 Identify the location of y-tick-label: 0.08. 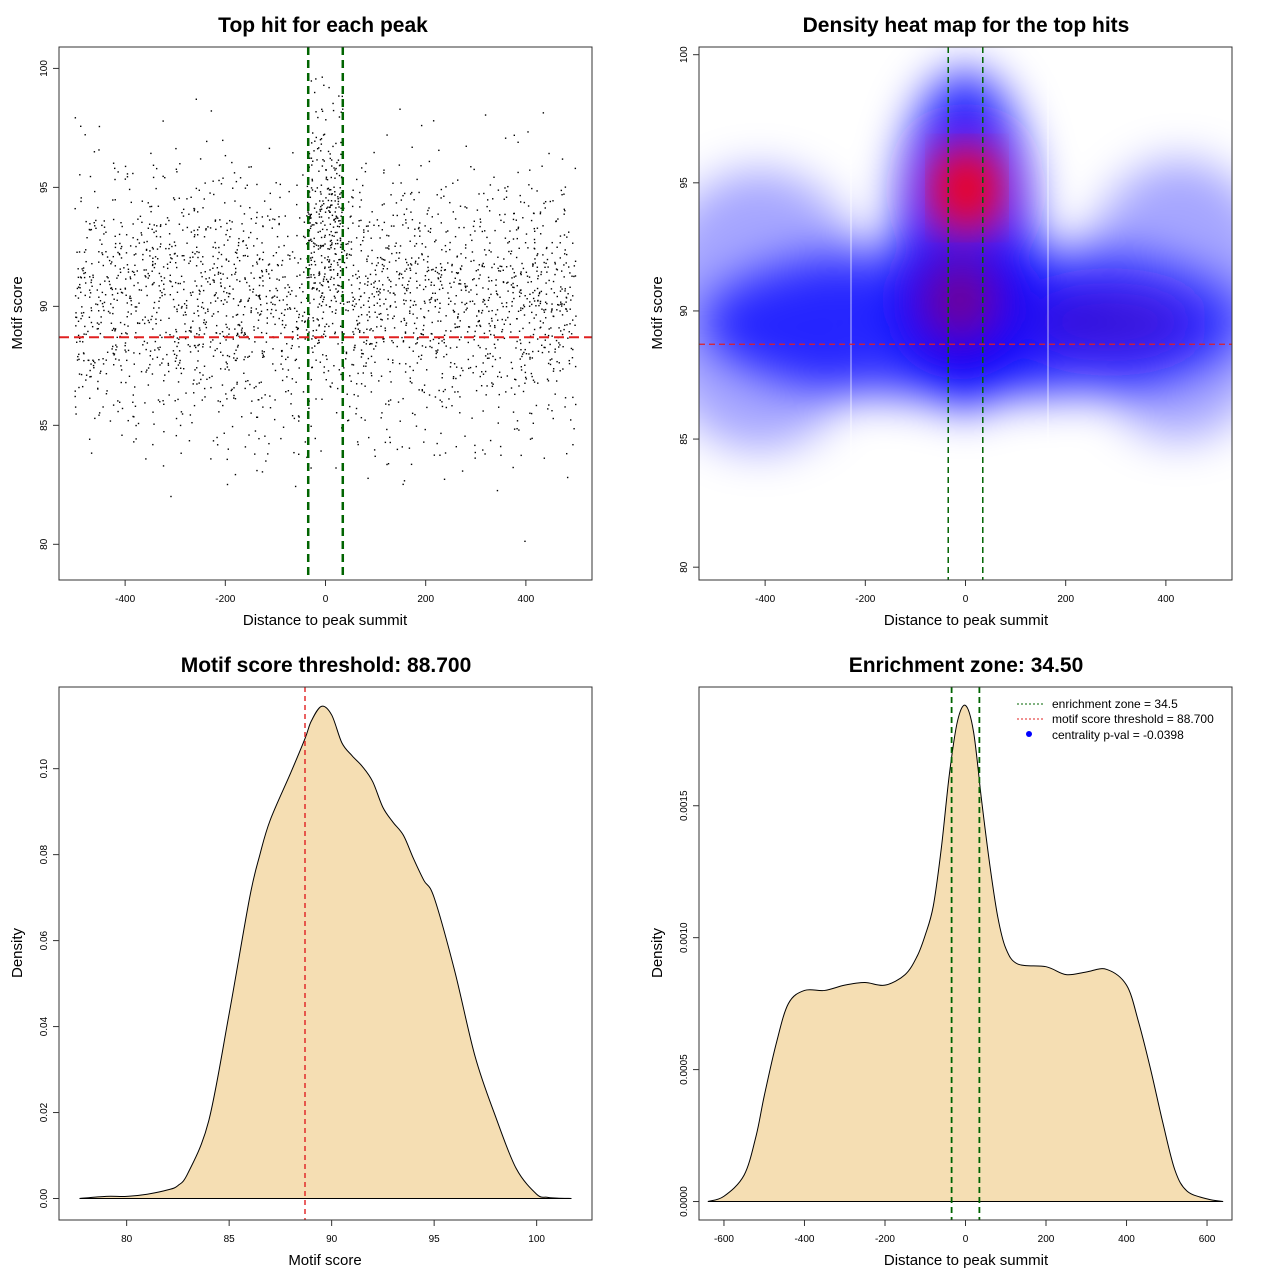
(44, 854).